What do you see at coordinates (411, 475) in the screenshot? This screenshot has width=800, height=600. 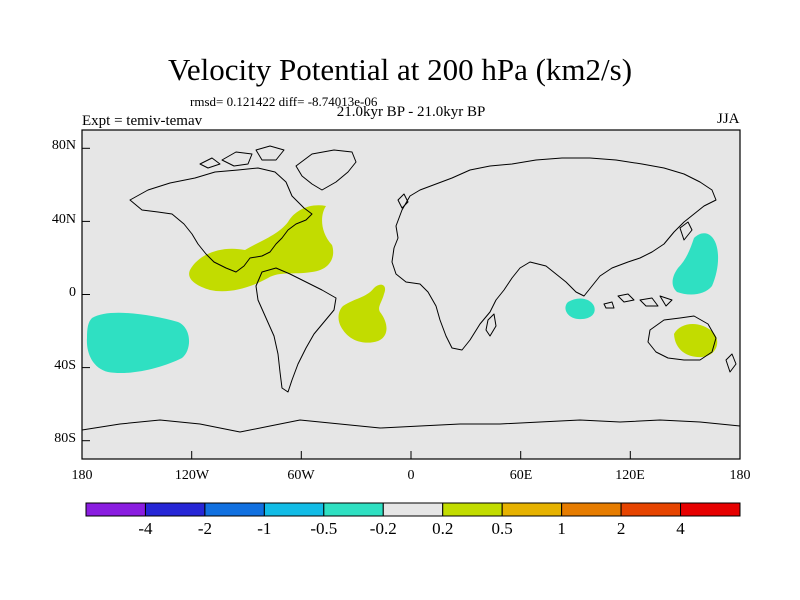 I see `x-tick-label: 0` at bounding box center [411, 475].